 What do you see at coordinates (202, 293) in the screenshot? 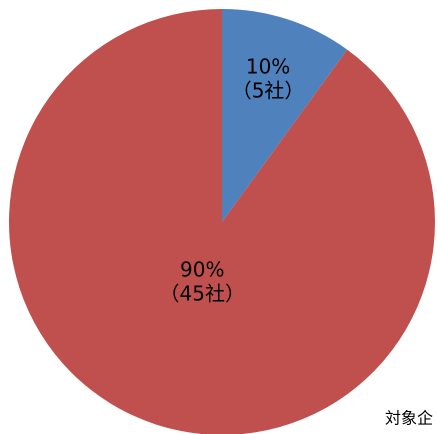
I see `count-label: （45社）` at bounding box center [202, 293].